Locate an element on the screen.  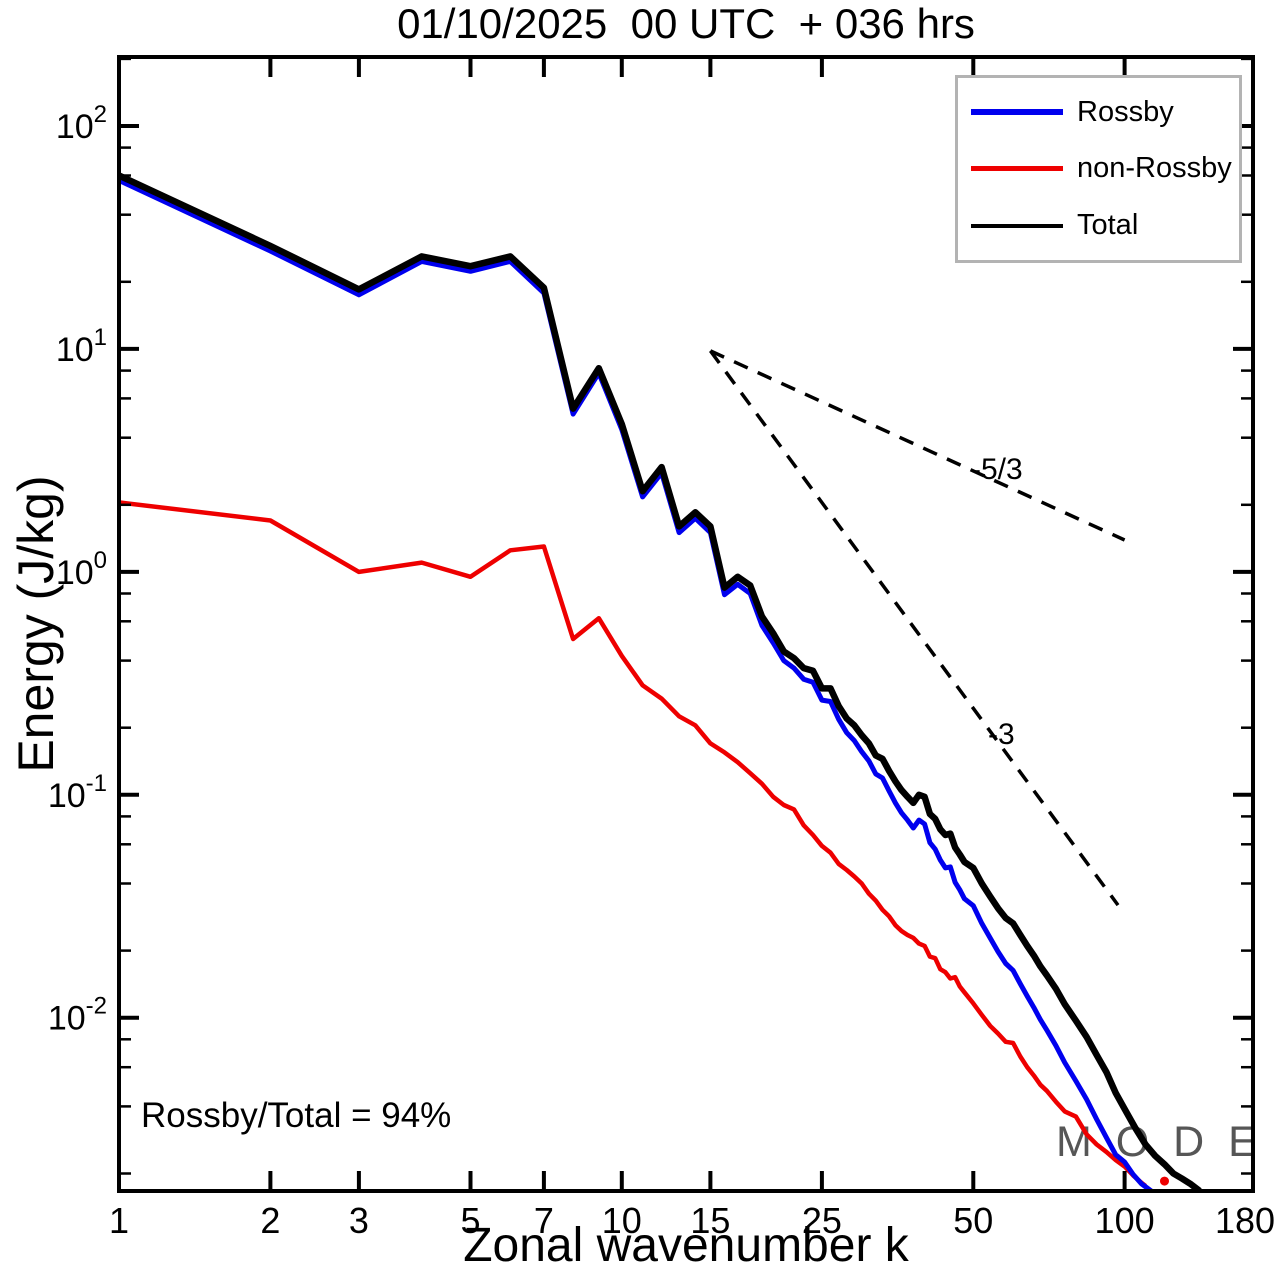
reference-slope-line-steep is located at coordinates (914, 628).